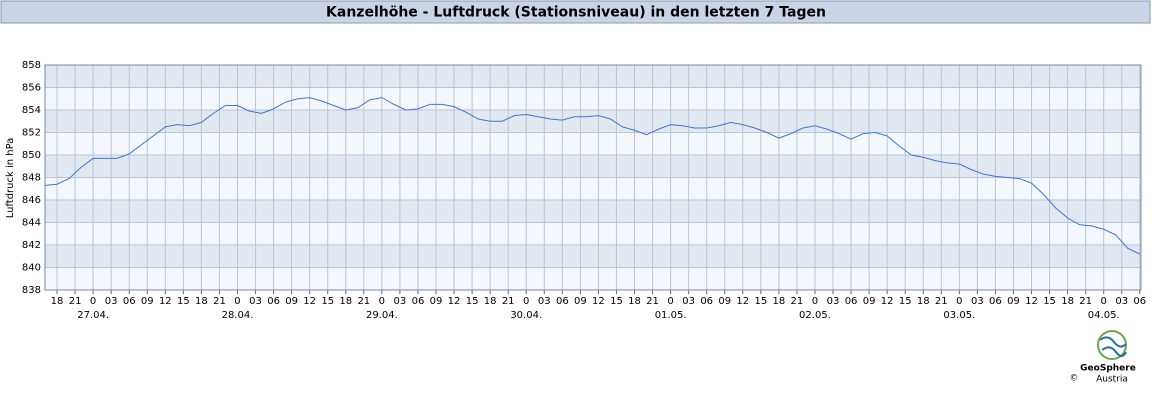 The width and height of the screenshot is (1152, 400). What do you see at coordinates (31, 290) in the screenshot?
I see `y-tick-label: 838` at bounding box center [31, 290].